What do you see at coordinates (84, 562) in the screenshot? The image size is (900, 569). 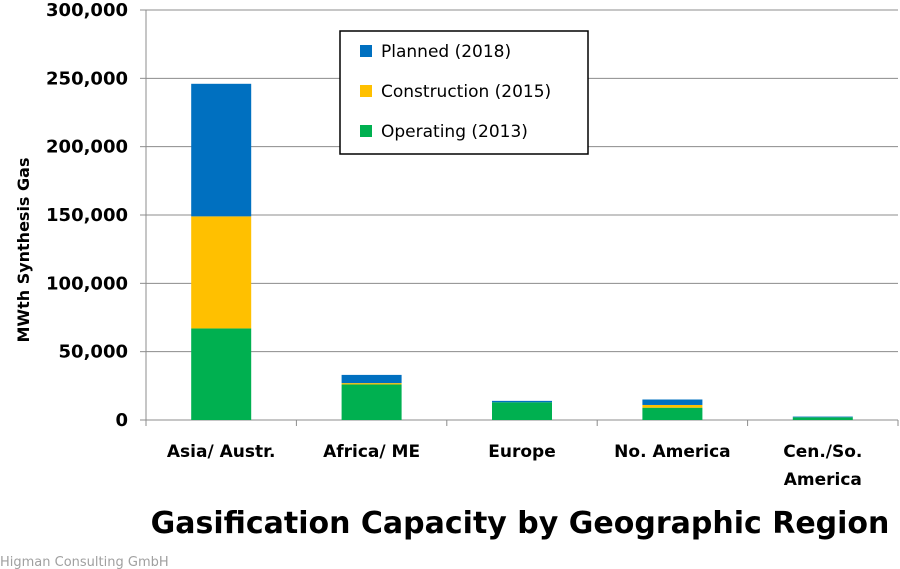 I see `watermark: Higman Consulting GmbH` at bounding box center [84, 562].